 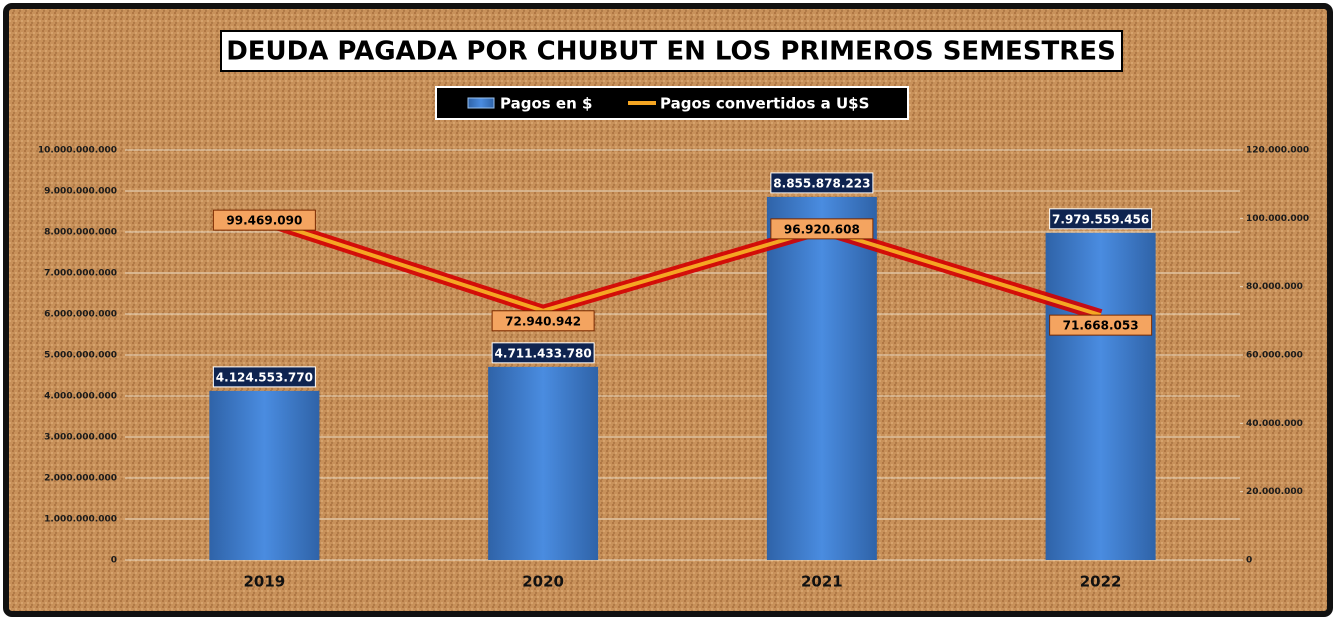 I want to click on x-tick-label: 2021, so click(x=822, y=582).